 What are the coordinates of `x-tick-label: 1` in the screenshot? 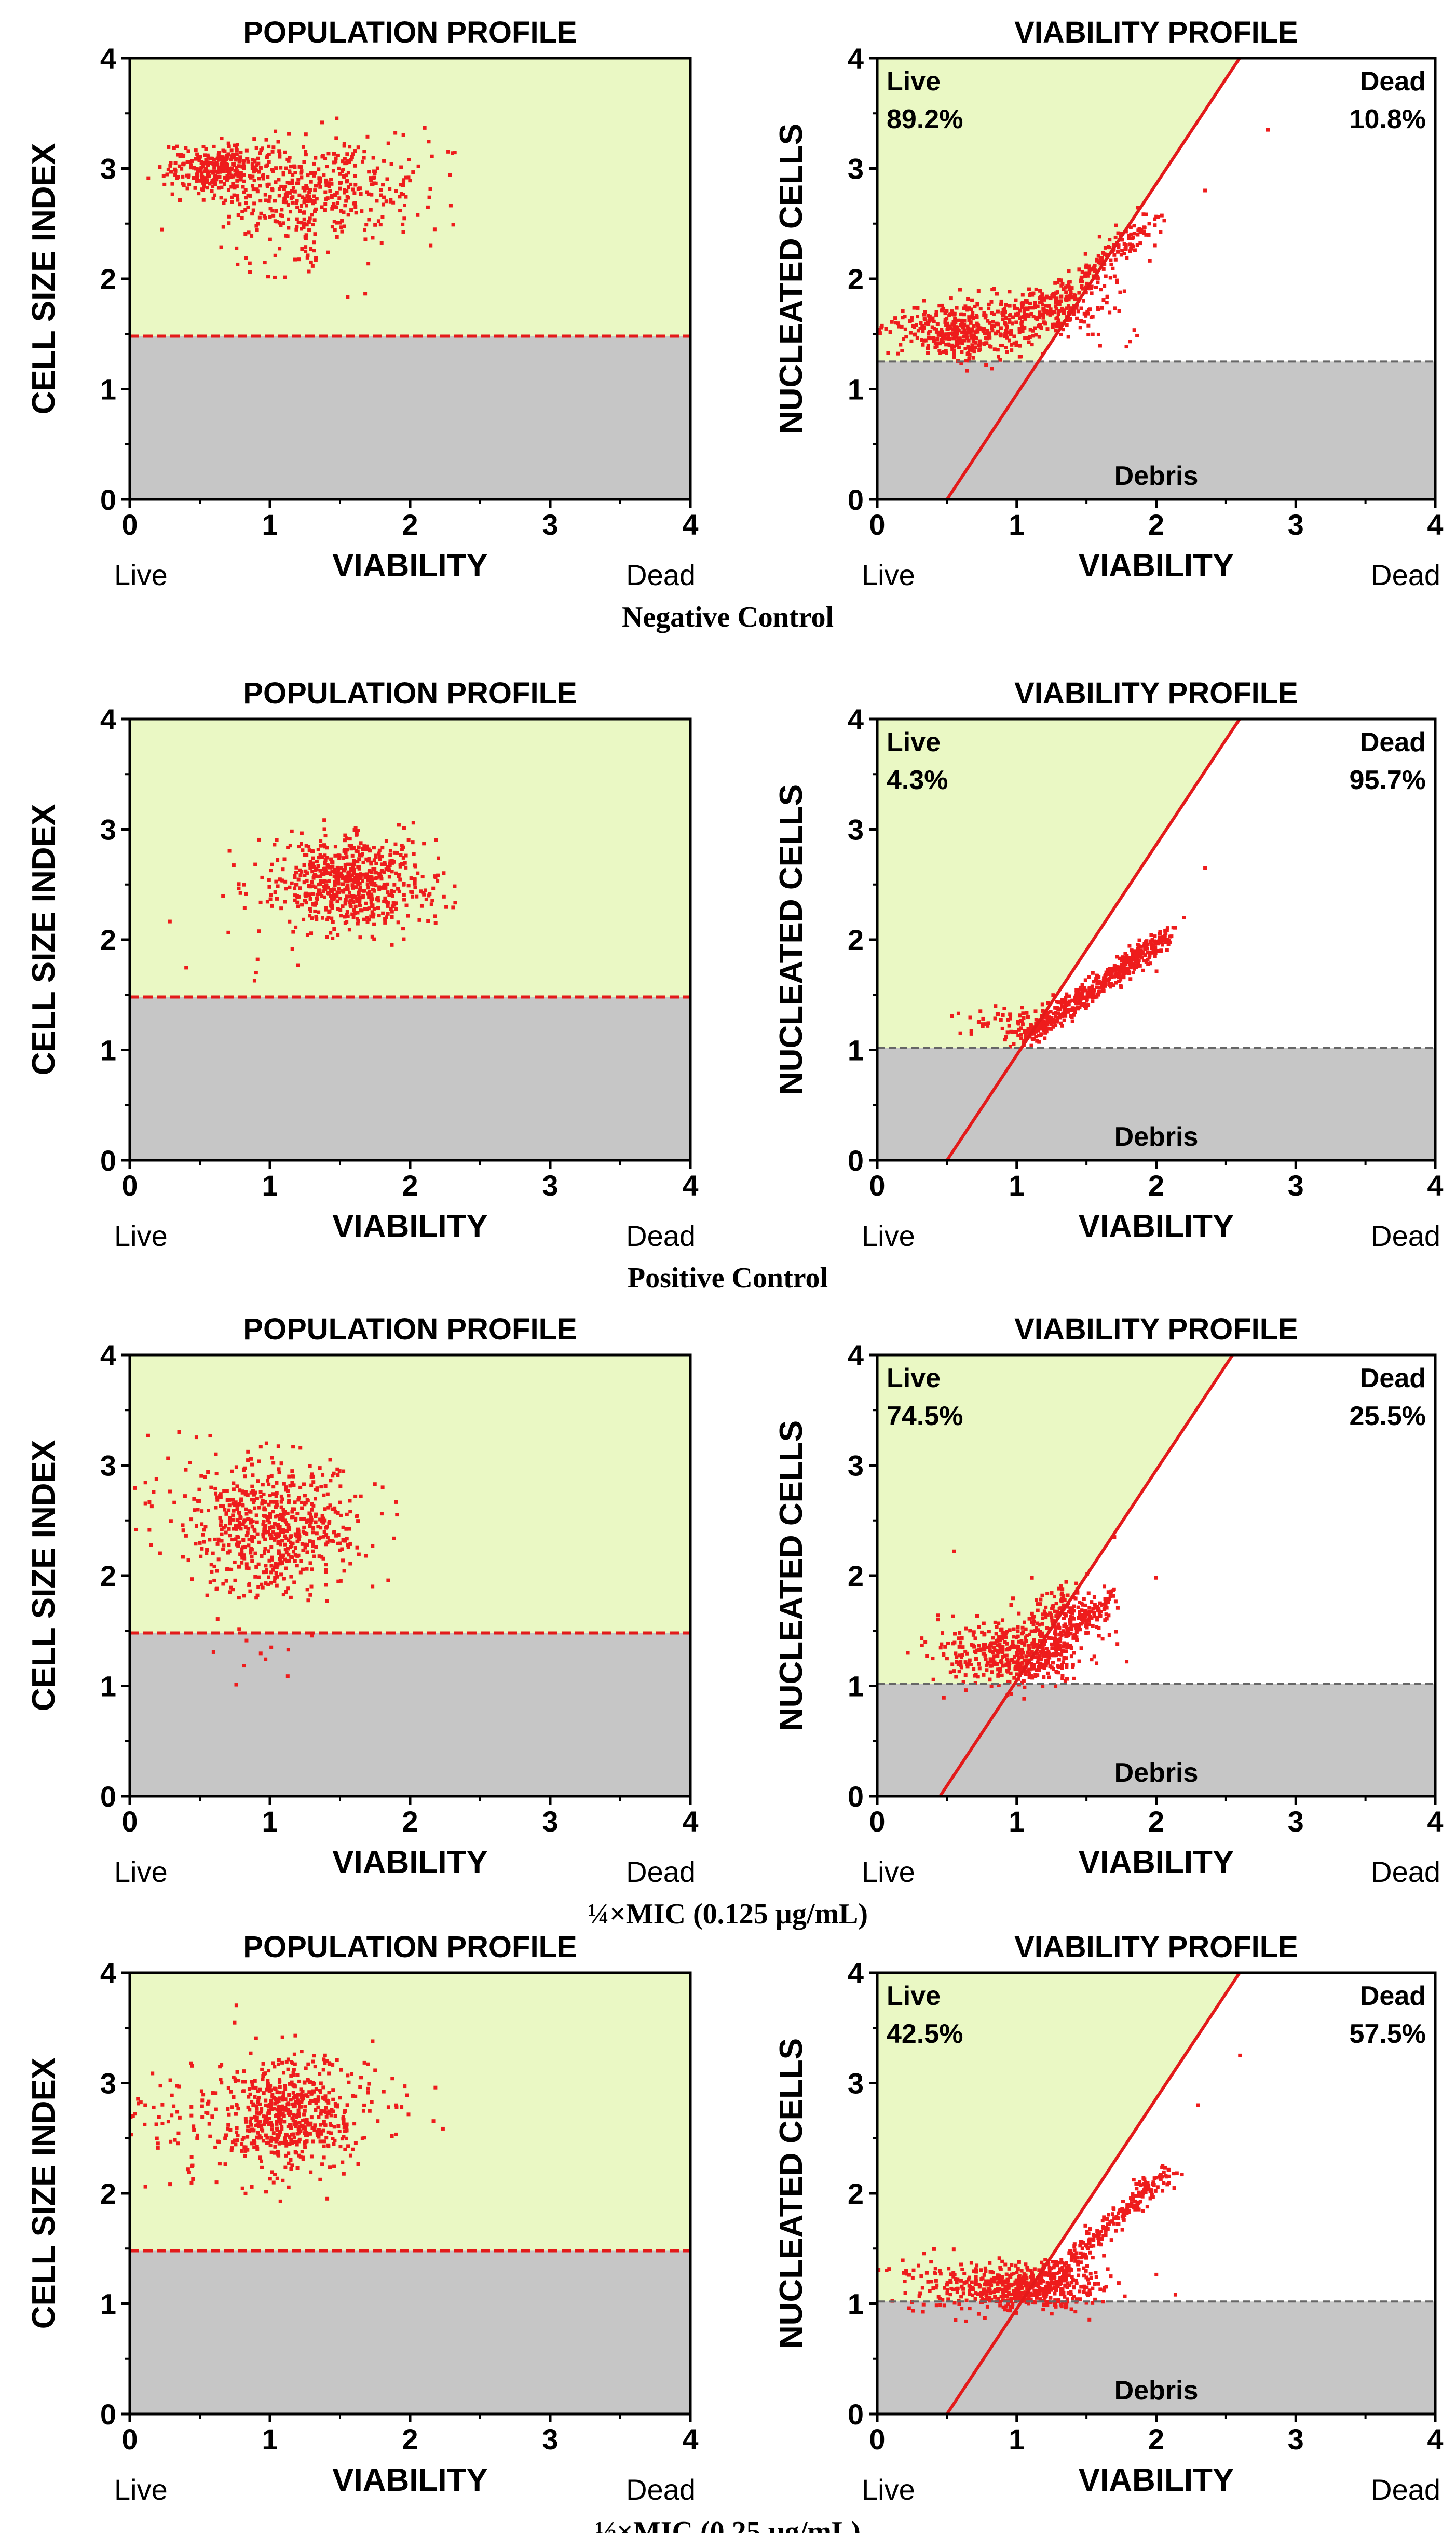 It's located at (270, 1185).